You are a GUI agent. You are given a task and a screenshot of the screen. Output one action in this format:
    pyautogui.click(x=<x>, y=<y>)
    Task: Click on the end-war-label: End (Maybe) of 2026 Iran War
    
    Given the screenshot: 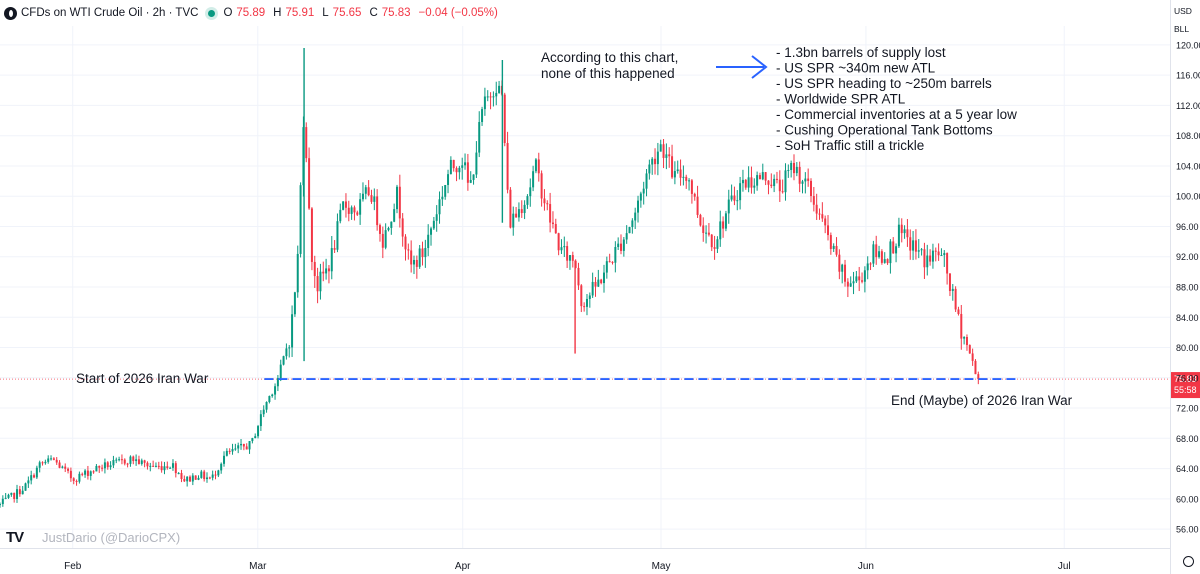 What is the action you would take?
    pyautogui.click(x=982, y=400)
    